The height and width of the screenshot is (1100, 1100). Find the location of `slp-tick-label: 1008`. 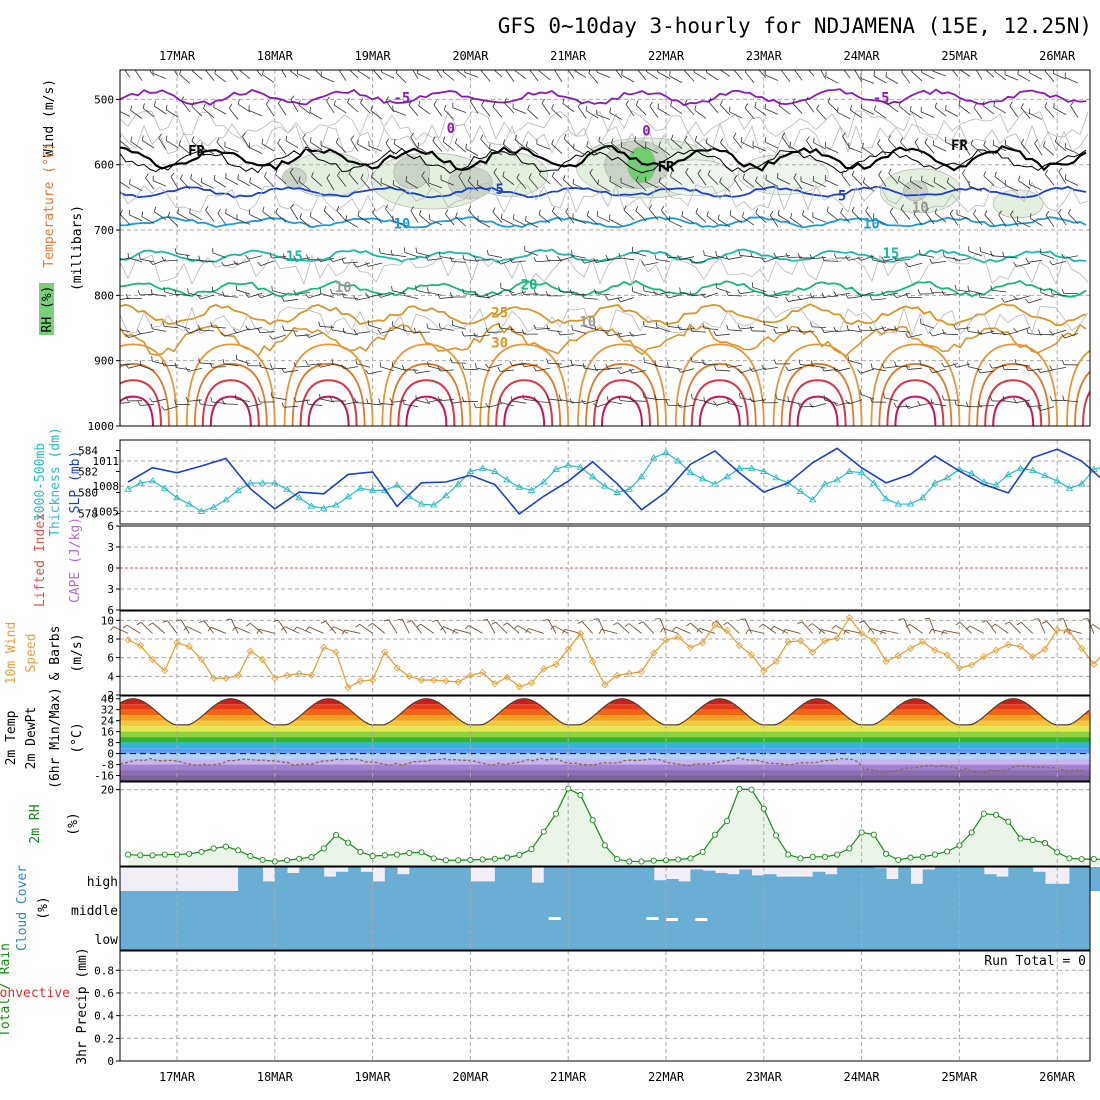

slp-tick-label: 1008 is located at coordinates (106, 486).